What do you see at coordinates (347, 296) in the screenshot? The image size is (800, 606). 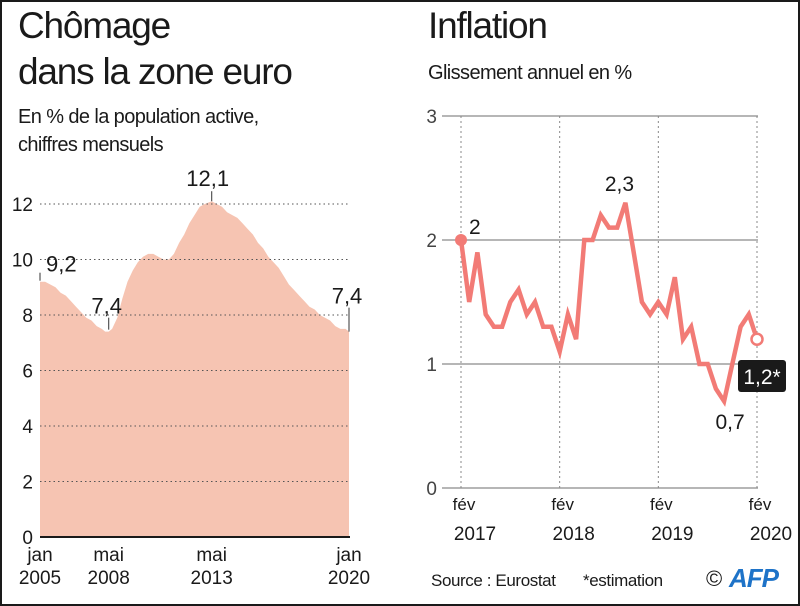 I see `annotation-label-end: 7,4` at bounding box center [347, 296].